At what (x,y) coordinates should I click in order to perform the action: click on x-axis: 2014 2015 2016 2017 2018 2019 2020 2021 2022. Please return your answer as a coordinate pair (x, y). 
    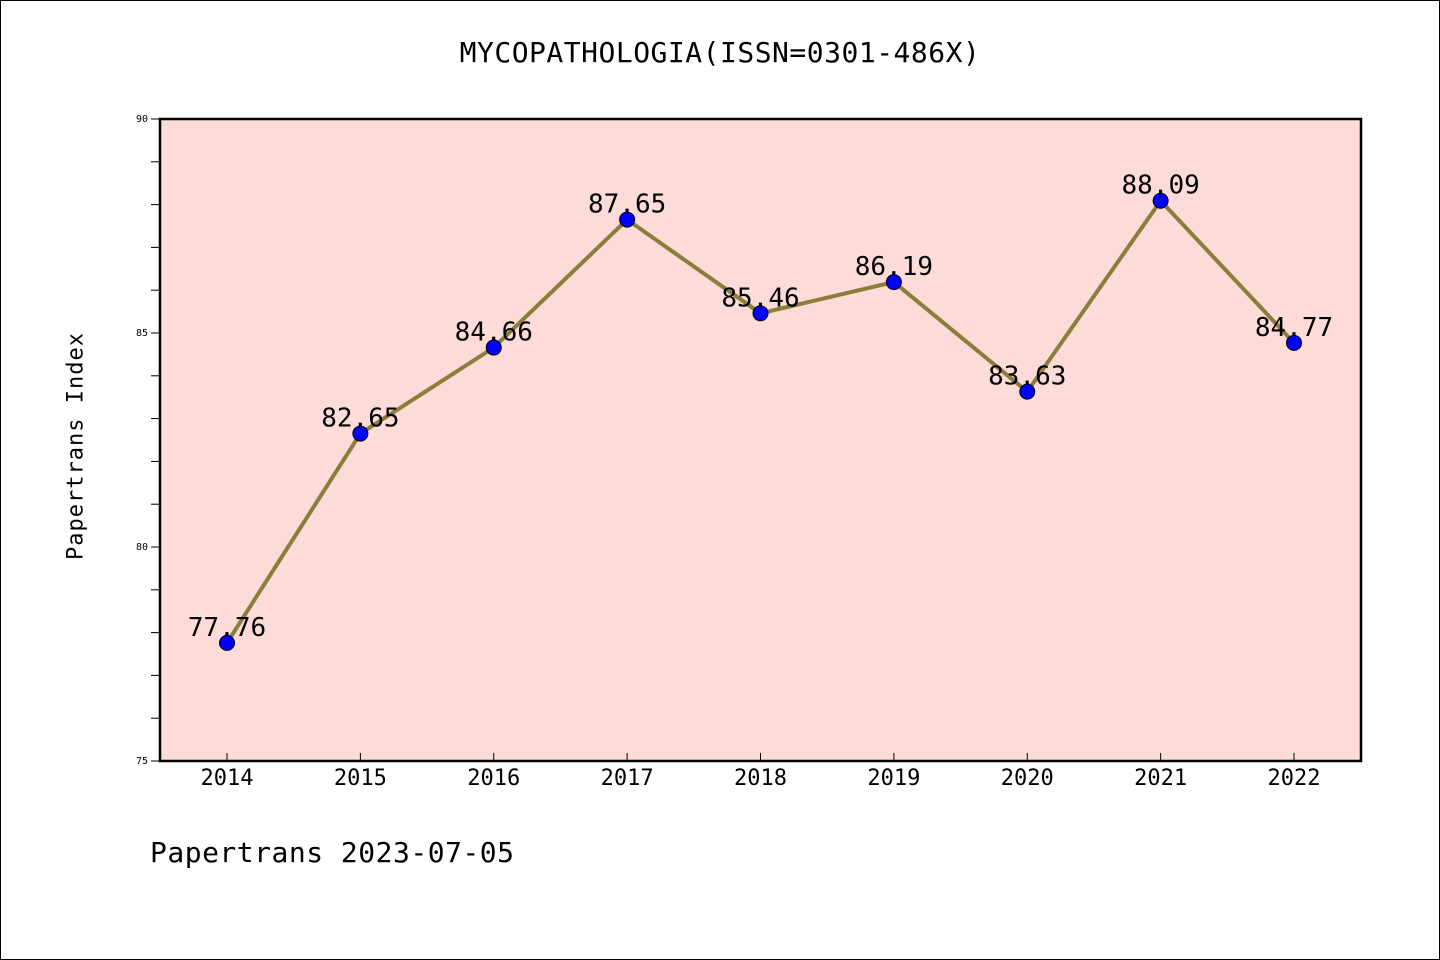
    Looking at the image, I should click on (761, 772).